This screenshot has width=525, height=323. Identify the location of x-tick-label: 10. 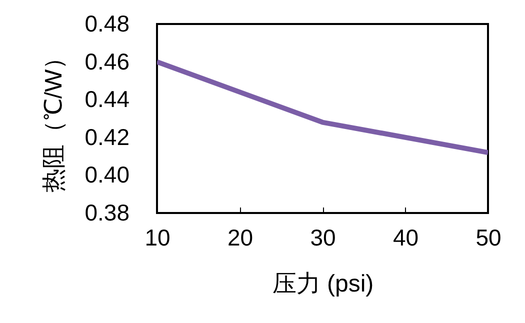
(157, 237).